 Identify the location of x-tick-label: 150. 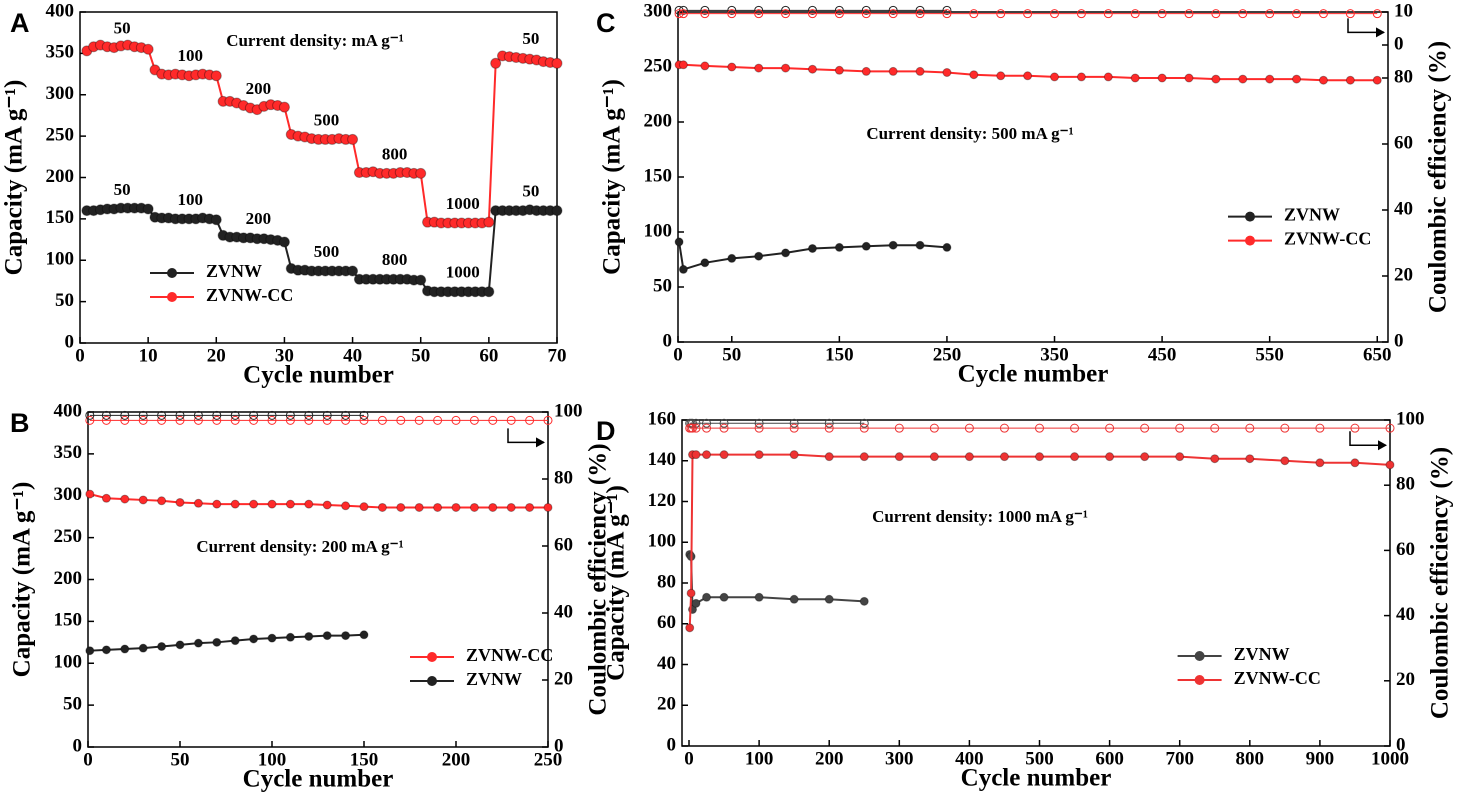
(364, 759).